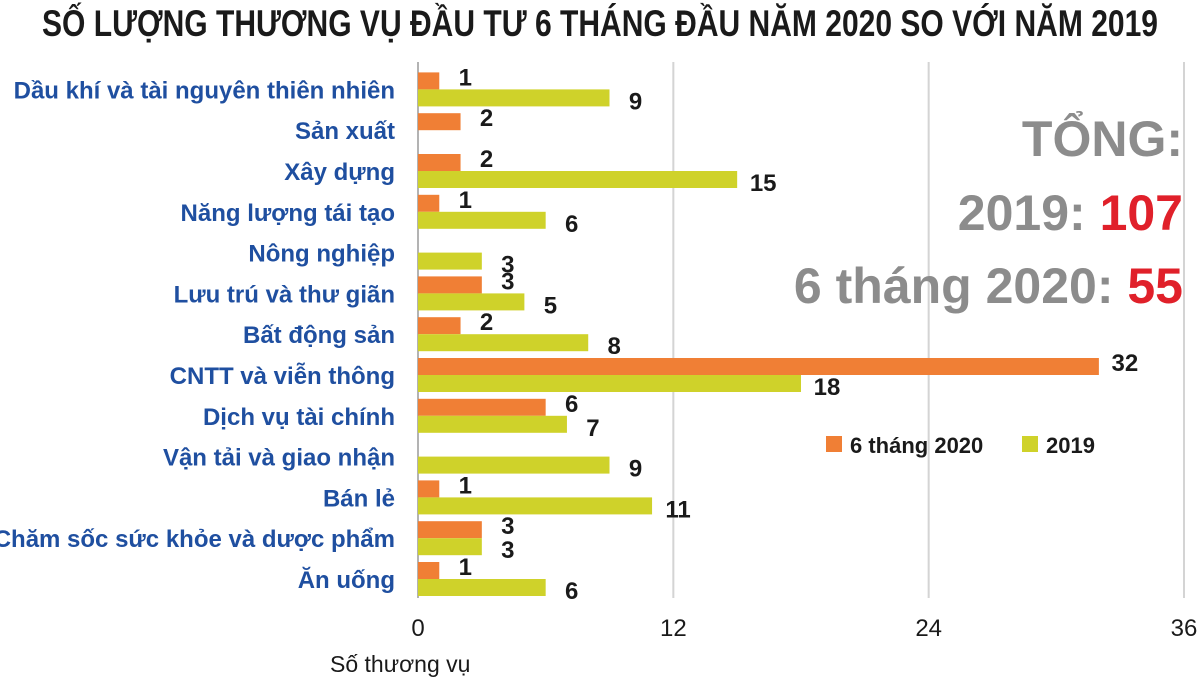  I want to click on category-label: Chăm sốc sức khỏe và dược phẩm, so click(197, 539).